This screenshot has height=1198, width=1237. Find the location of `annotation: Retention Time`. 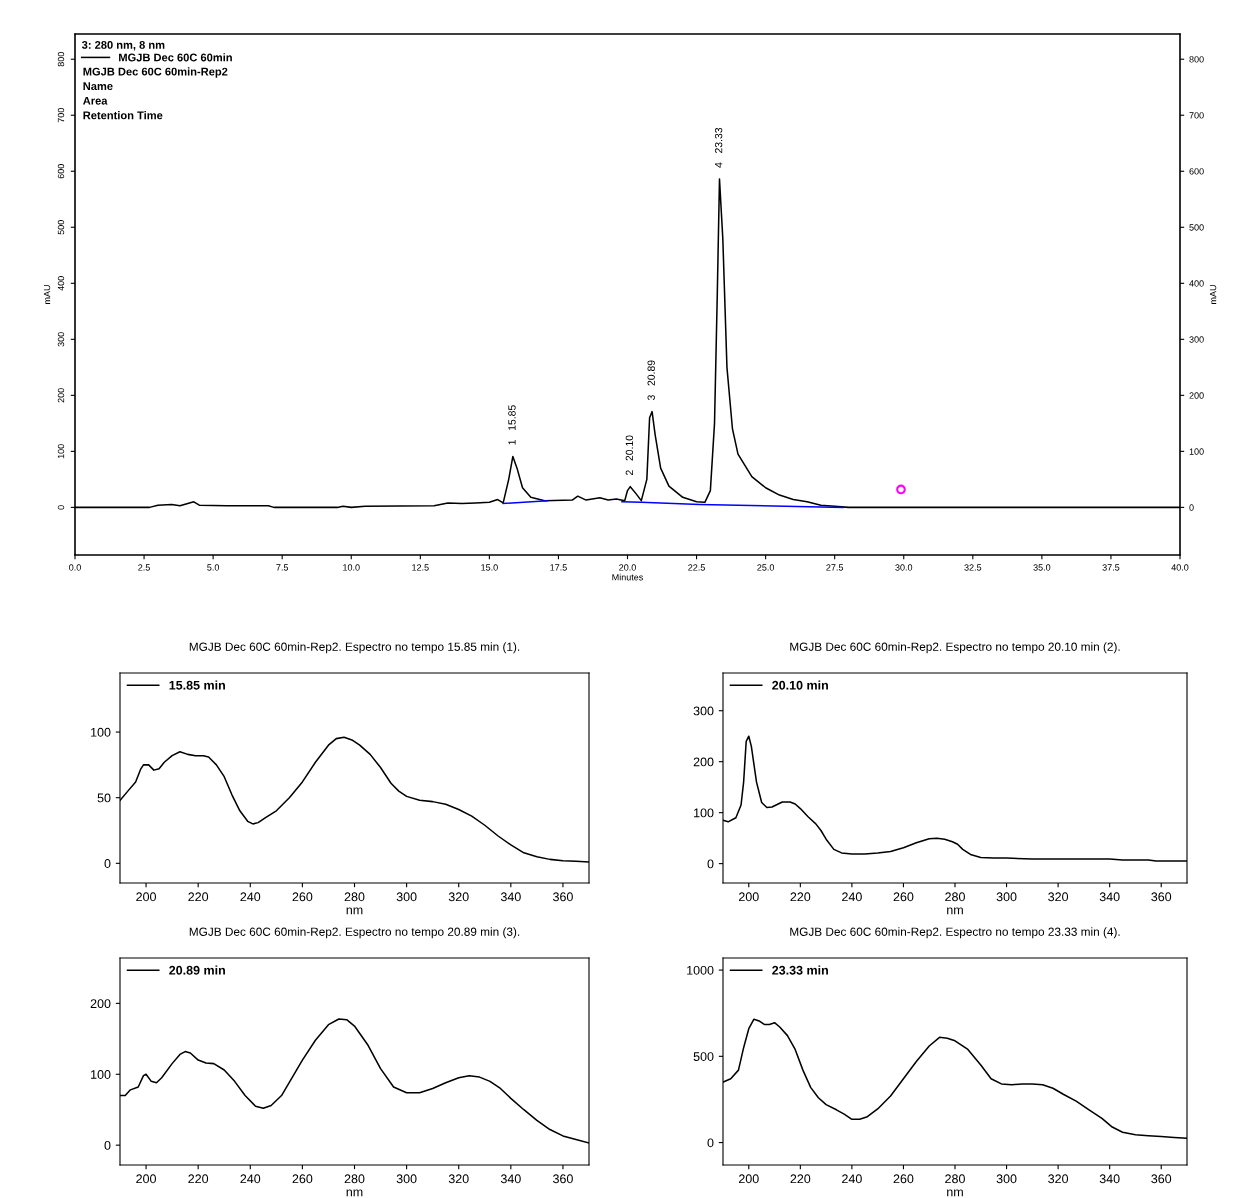

annotation: Retention Time is located at coordinates (123, 115).